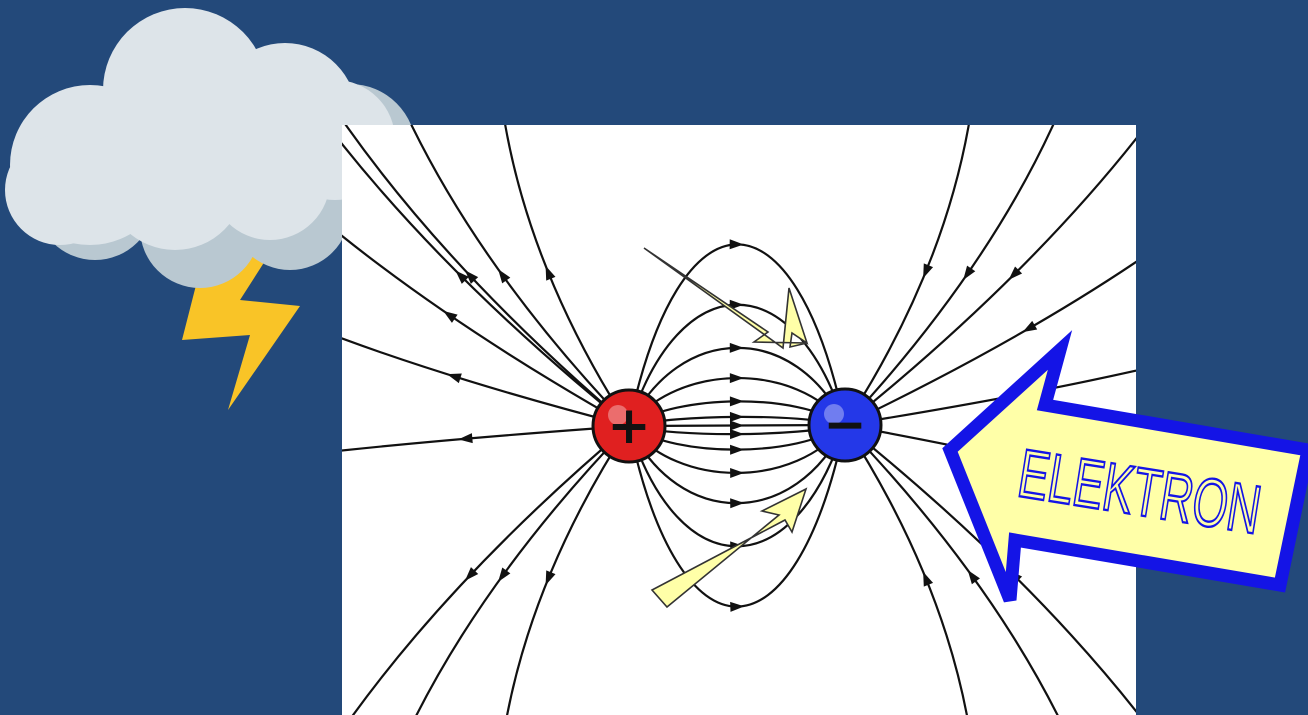 This screenshot has height=715, width=1308. I want to click on callout-arrow-shape, so click(1125, 466).